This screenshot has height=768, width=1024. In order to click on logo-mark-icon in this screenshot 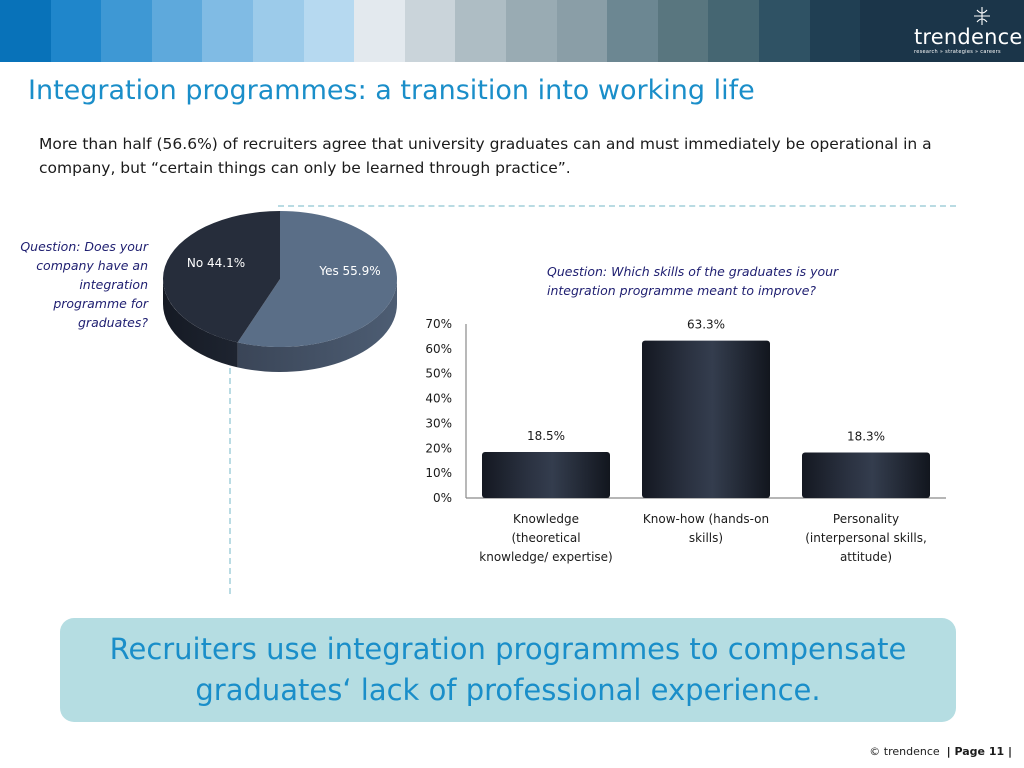, I will do `click(982, 16)`.